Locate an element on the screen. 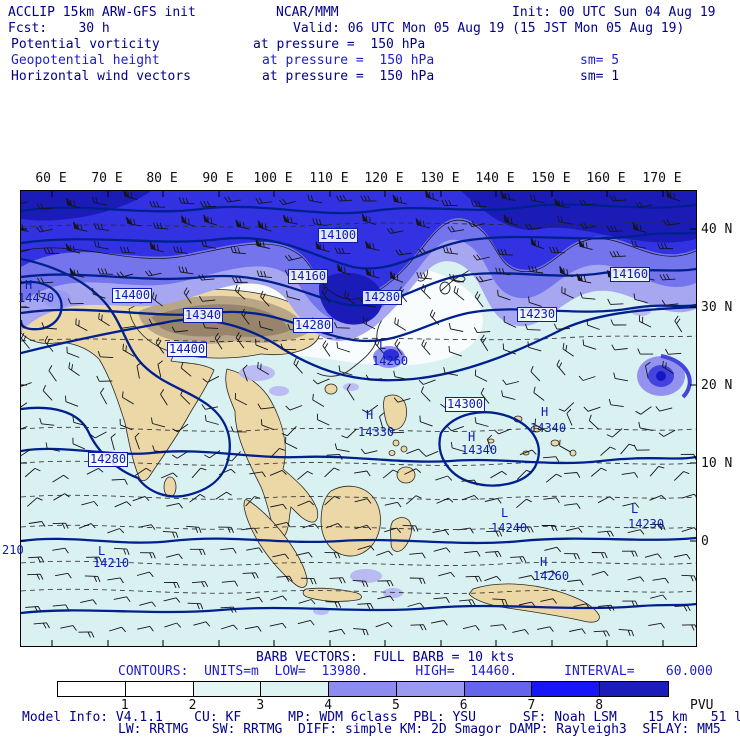  x-axis-label: 100 E is located at coordinates (273, 178).